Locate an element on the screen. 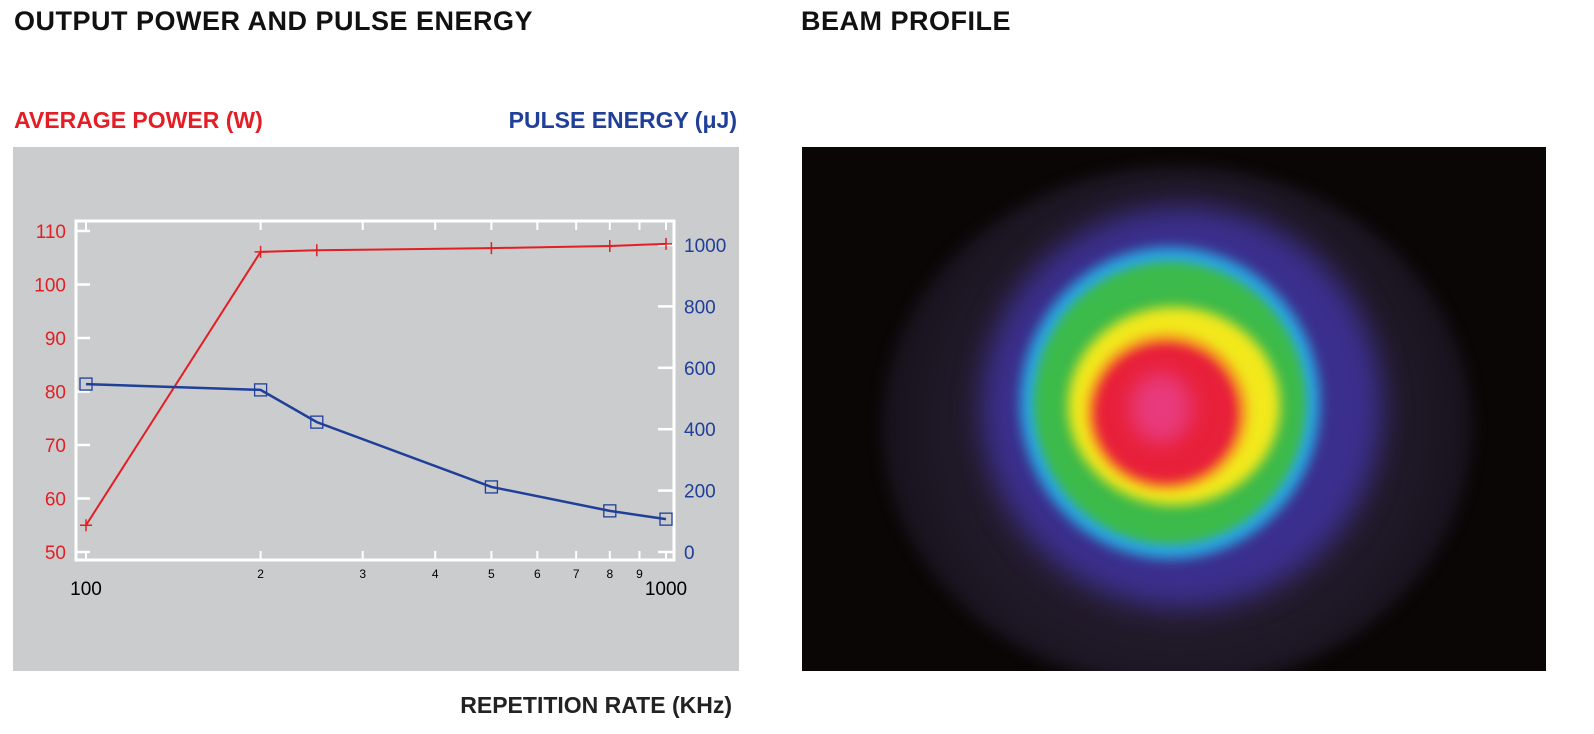 Image resolution: width=1594 pixels, height=734 pixels. x-axis-label: REPETITION RATE (KHz) is located at coordinates (596, 705).